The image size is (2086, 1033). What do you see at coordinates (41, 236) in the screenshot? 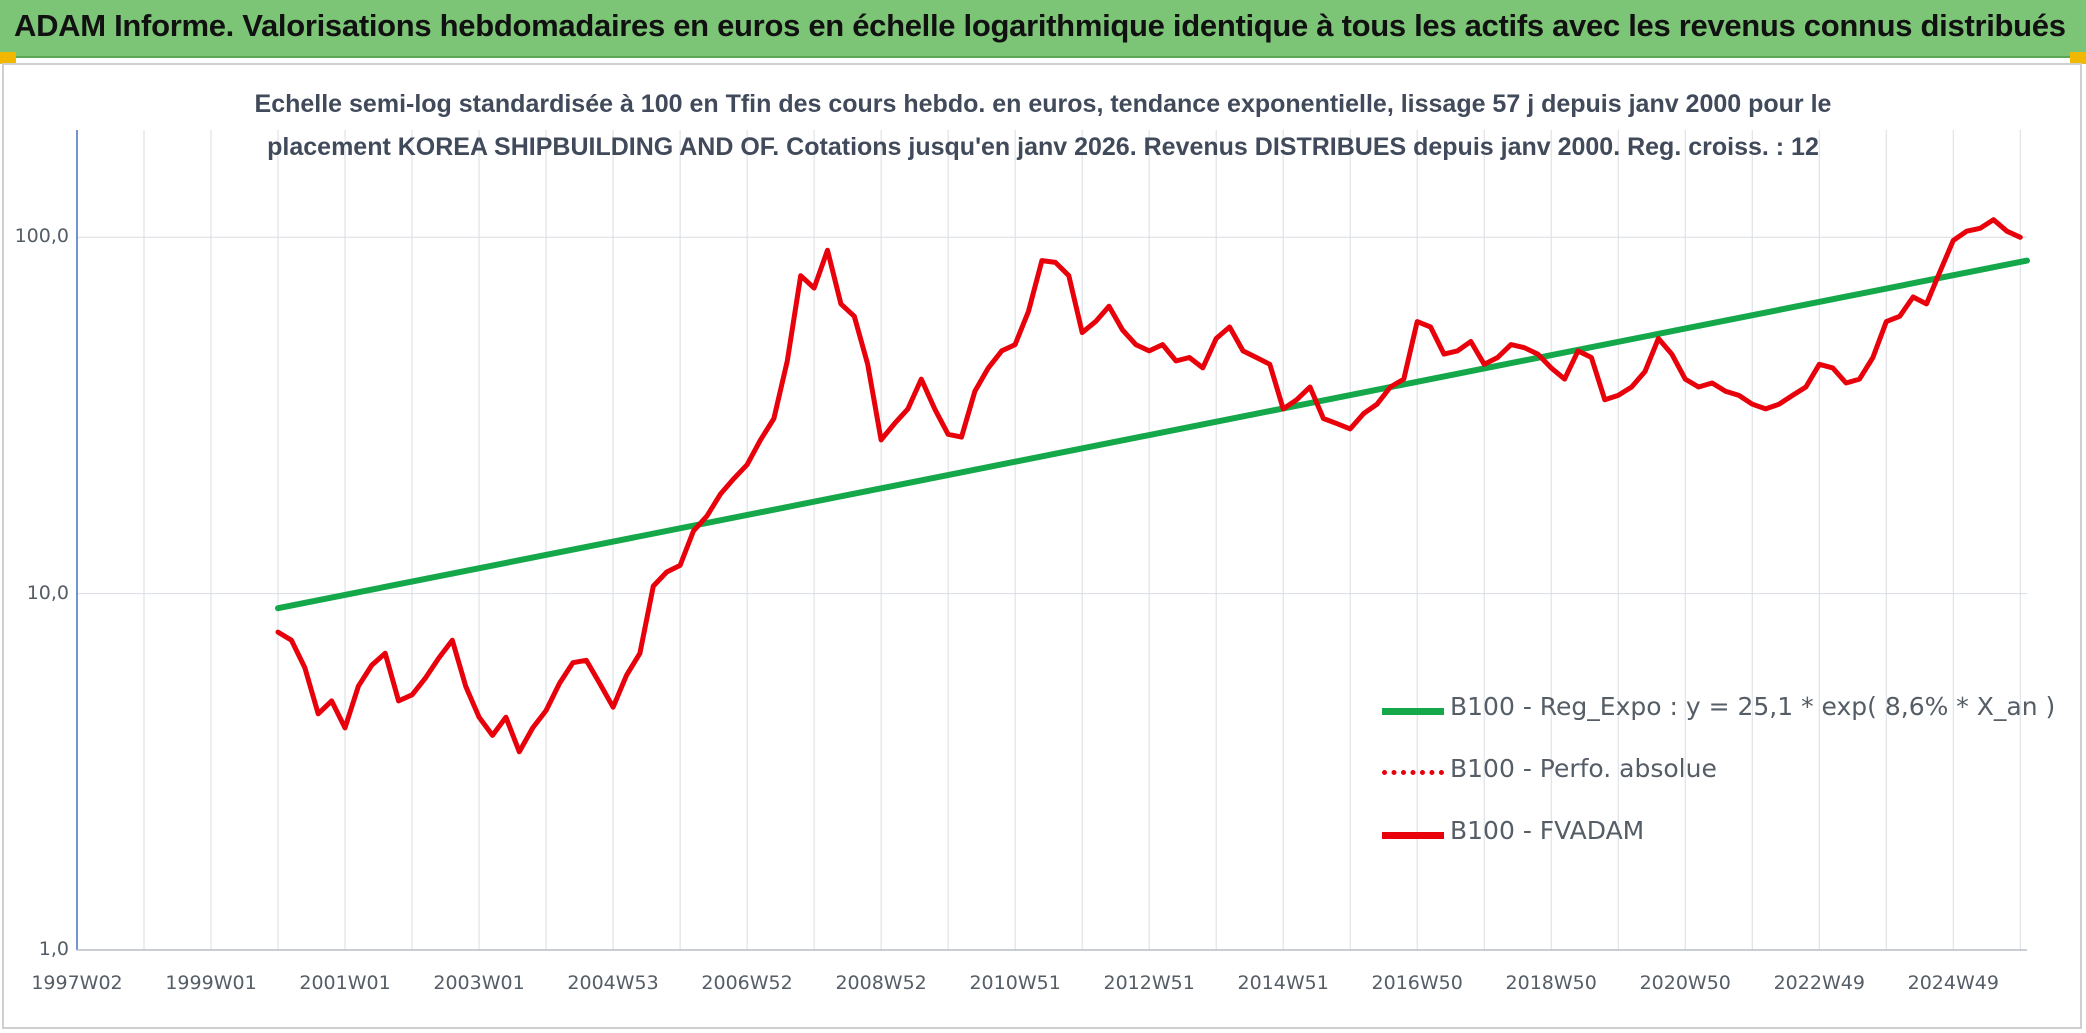
I see `y-tick-label: 100,0` at bounding box center [41, 236].